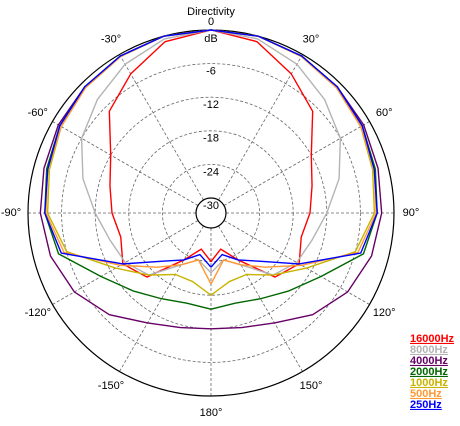 The height and width of the screenshot is (426, 460). I want to click on theta-tick-label: -90°, so click(11, 213).